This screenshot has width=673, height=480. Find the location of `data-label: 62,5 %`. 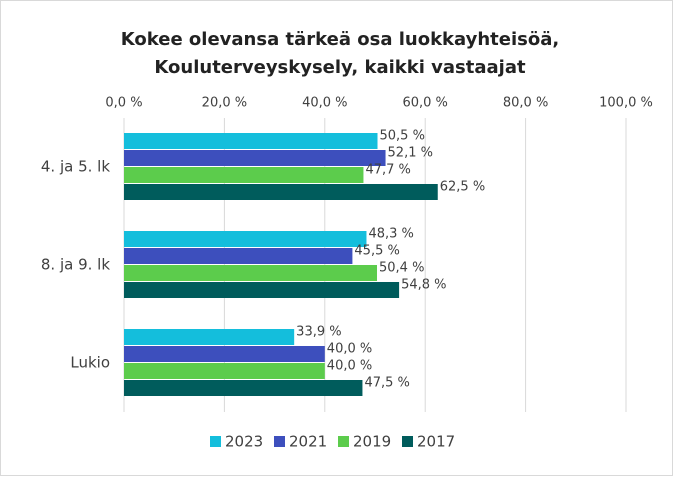

data-label: 62,5 % is located at coordinates (462, 187).